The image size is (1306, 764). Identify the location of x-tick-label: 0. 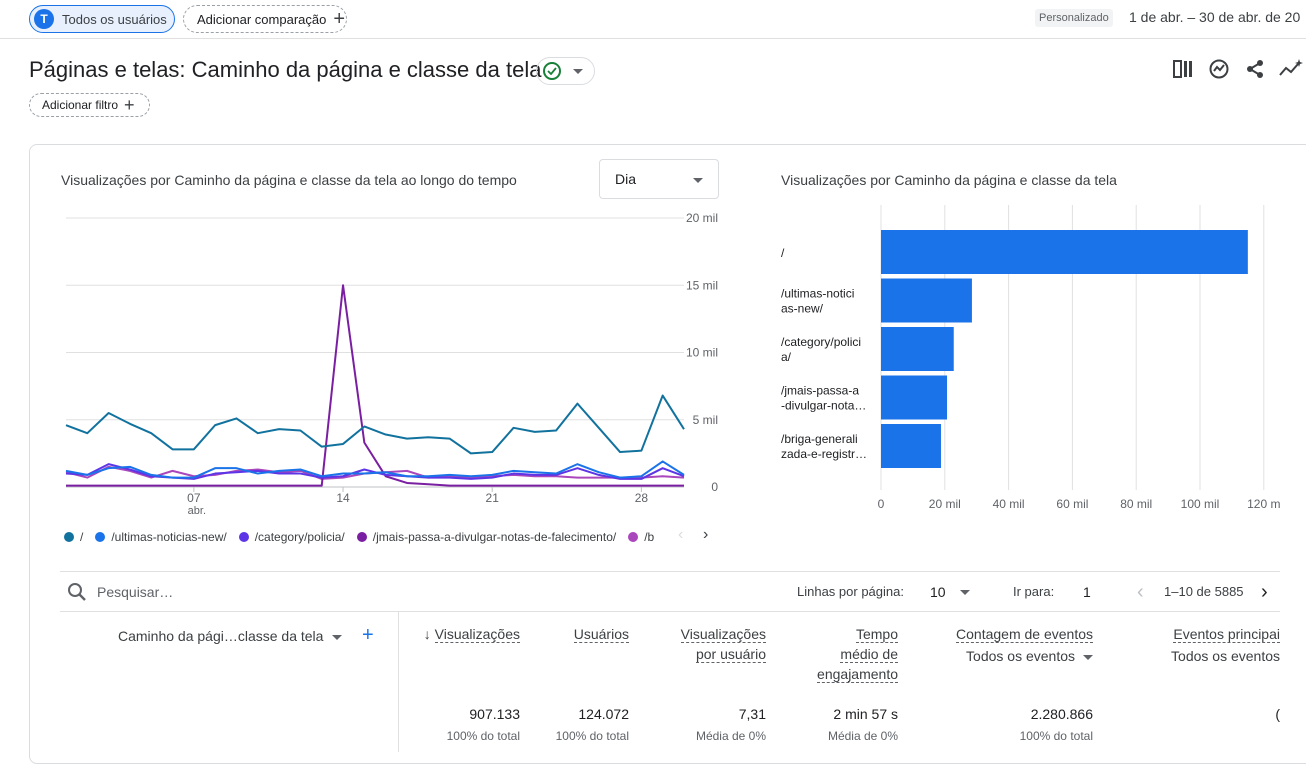
(881, 504).